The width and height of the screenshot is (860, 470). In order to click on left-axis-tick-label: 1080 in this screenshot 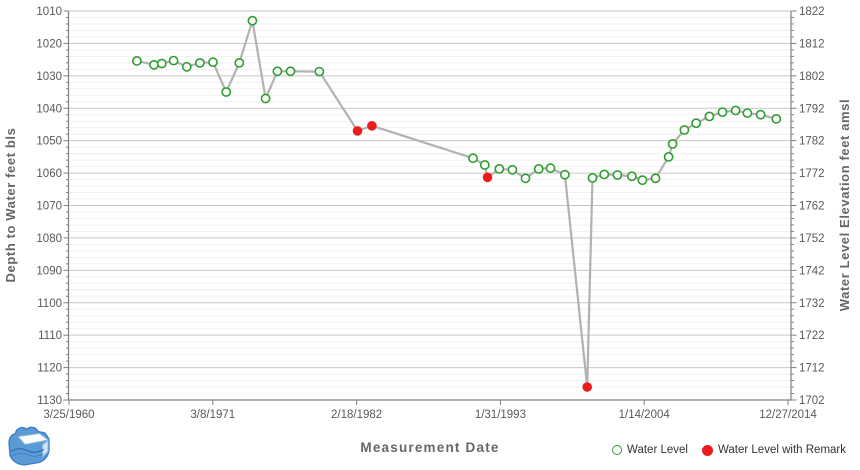, I will do `click(49, 239)`.